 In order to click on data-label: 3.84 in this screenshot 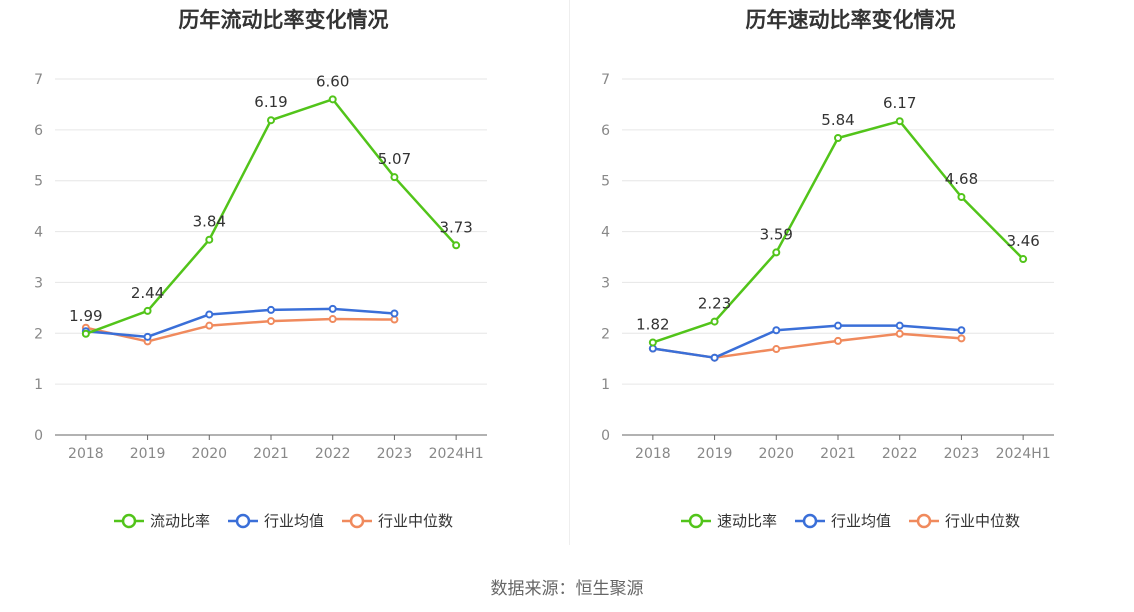, I will do `click(209, 222)`.